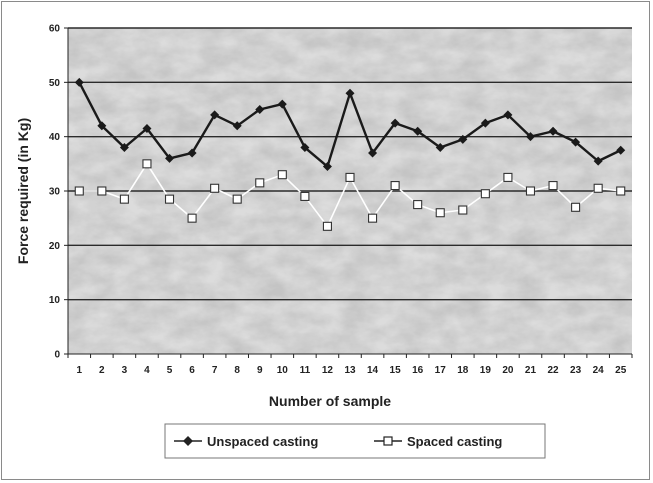  I want to click on x-tick-label: 23, so click(576, 370).